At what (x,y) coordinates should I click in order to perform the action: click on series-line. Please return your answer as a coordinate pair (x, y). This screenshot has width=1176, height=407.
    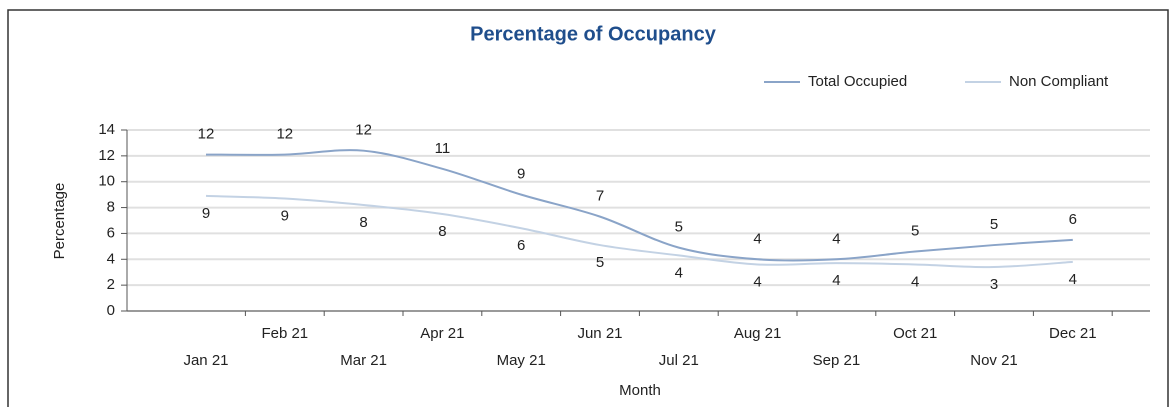
    Looking at the image, I should click on (639, 231).